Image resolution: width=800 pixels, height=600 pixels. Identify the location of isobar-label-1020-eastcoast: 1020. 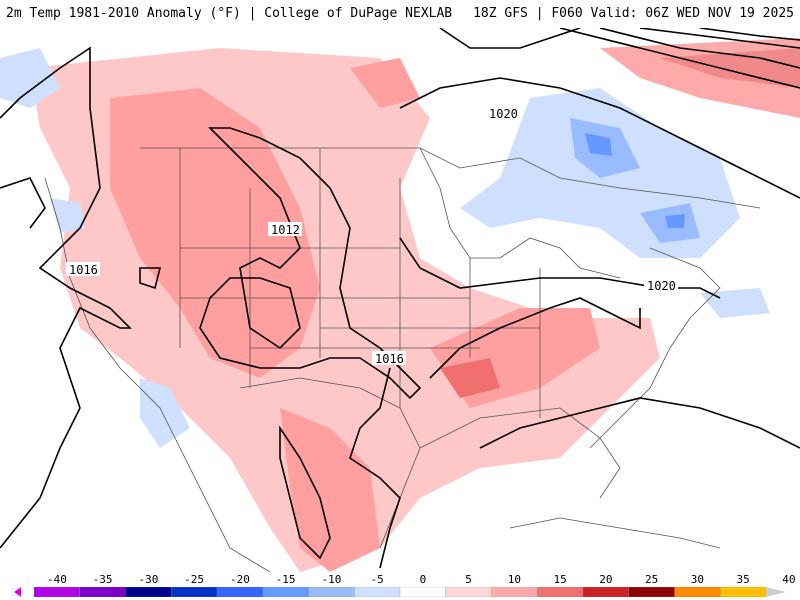
(661, 286).